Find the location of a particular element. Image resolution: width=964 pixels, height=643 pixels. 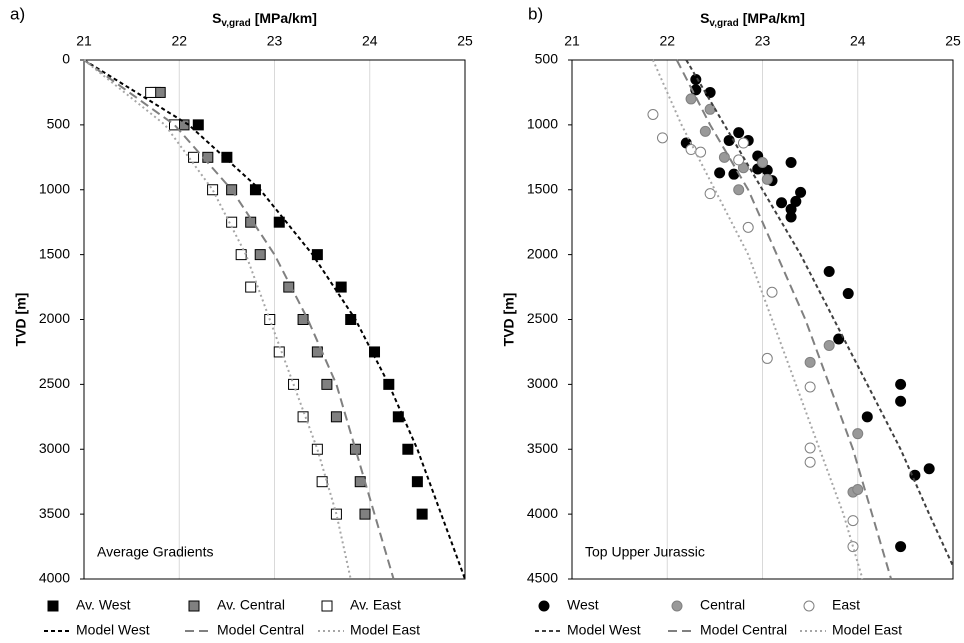

y-tick-label: 1000 is located at coordinates (542, 124).